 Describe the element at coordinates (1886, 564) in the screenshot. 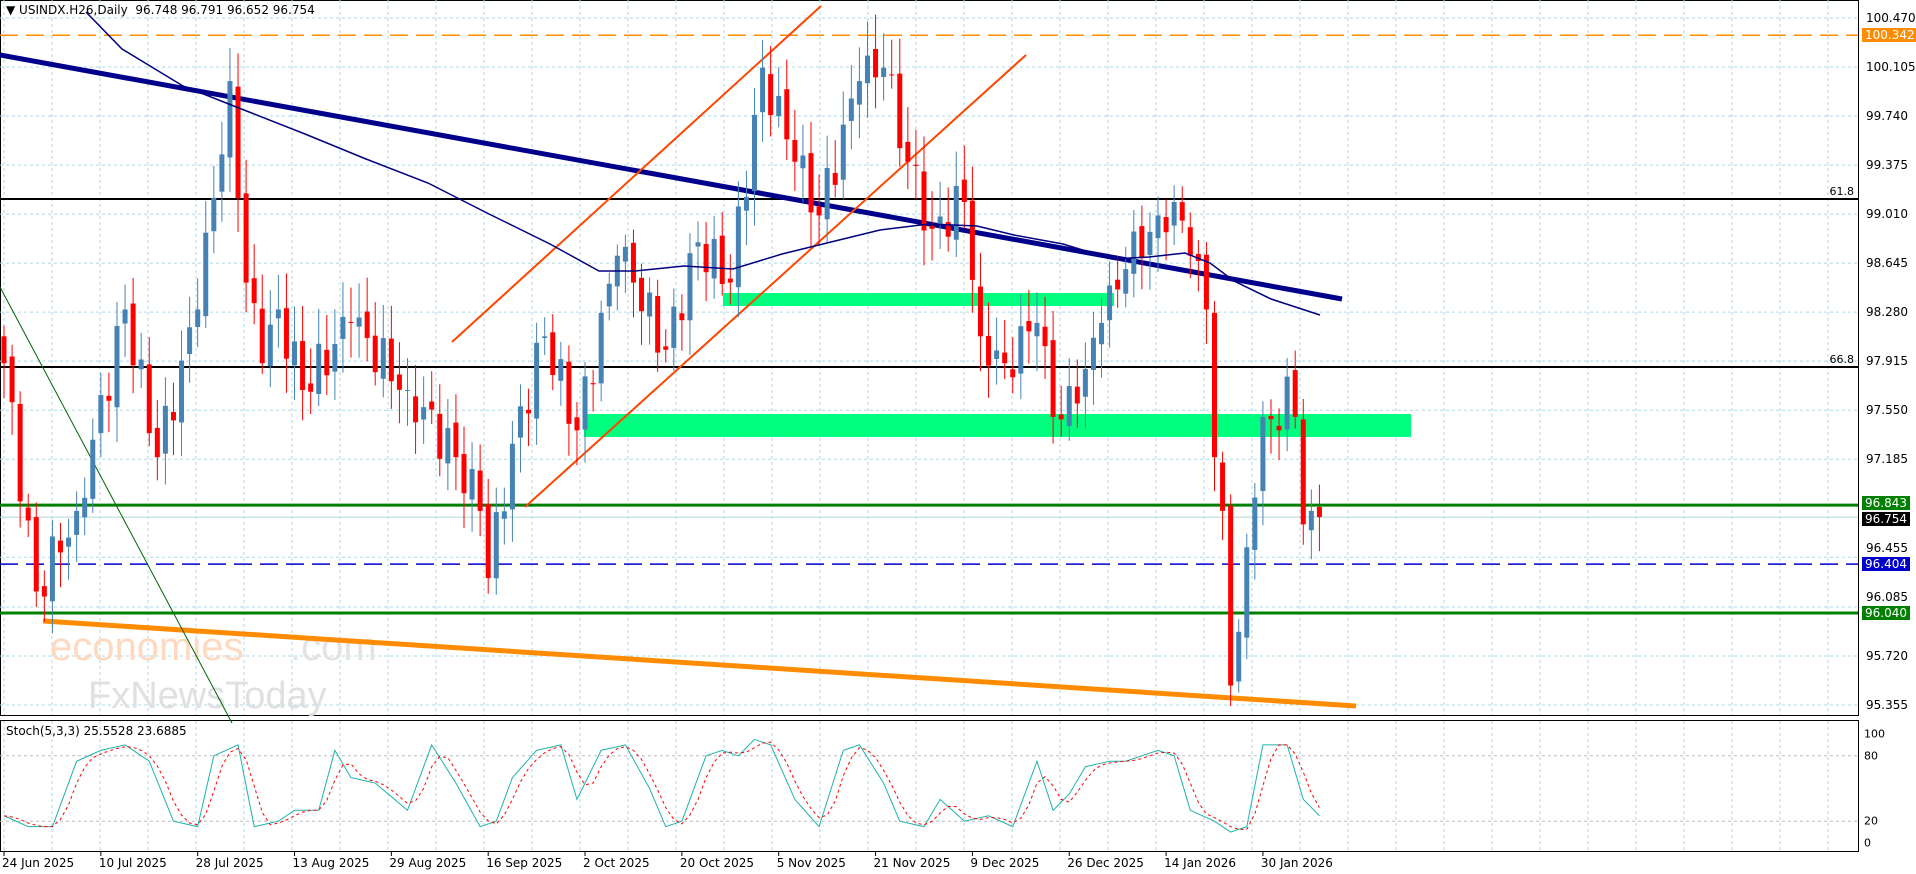

I see `price-level-tag: 96.404` at that location.